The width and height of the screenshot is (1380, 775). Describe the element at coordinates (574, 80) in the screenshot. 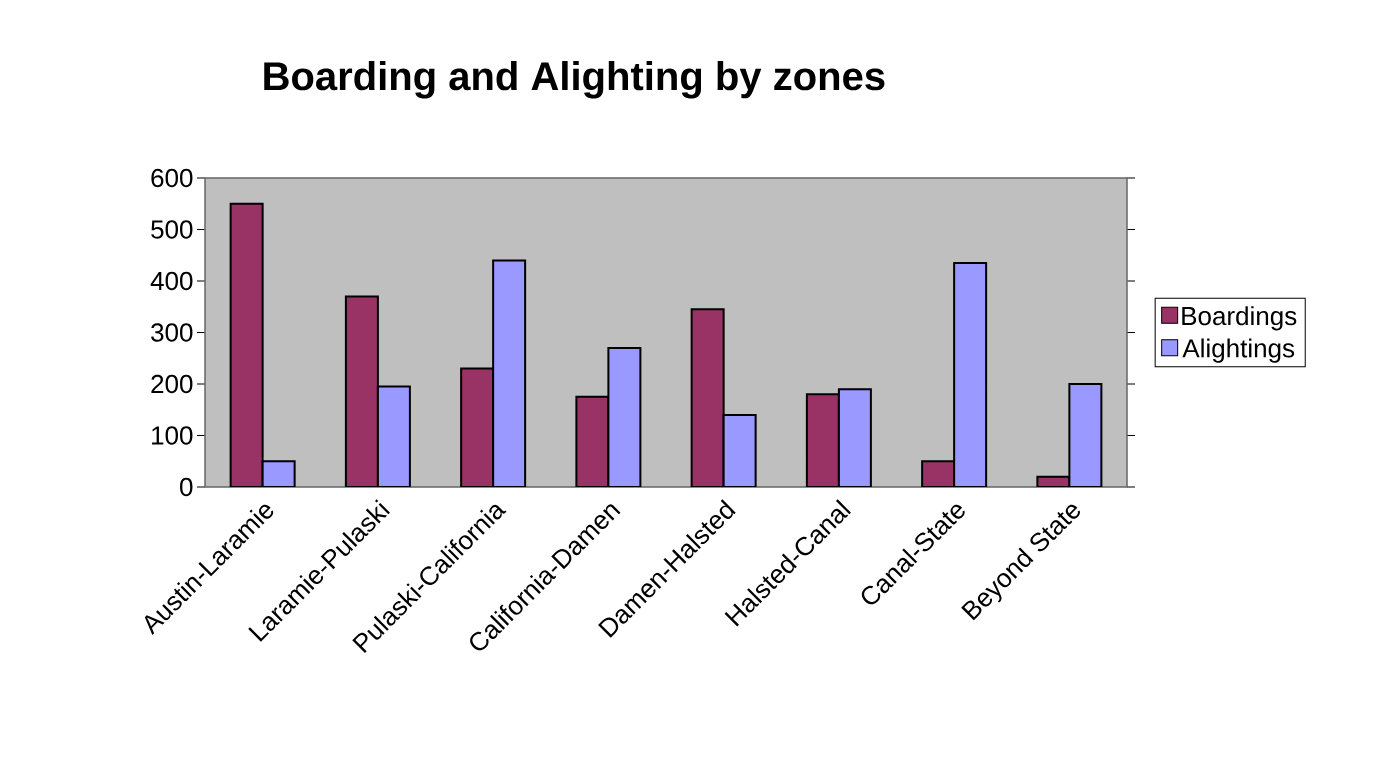

I see `chart-title: Boarding and Alighting by zones` at that location.